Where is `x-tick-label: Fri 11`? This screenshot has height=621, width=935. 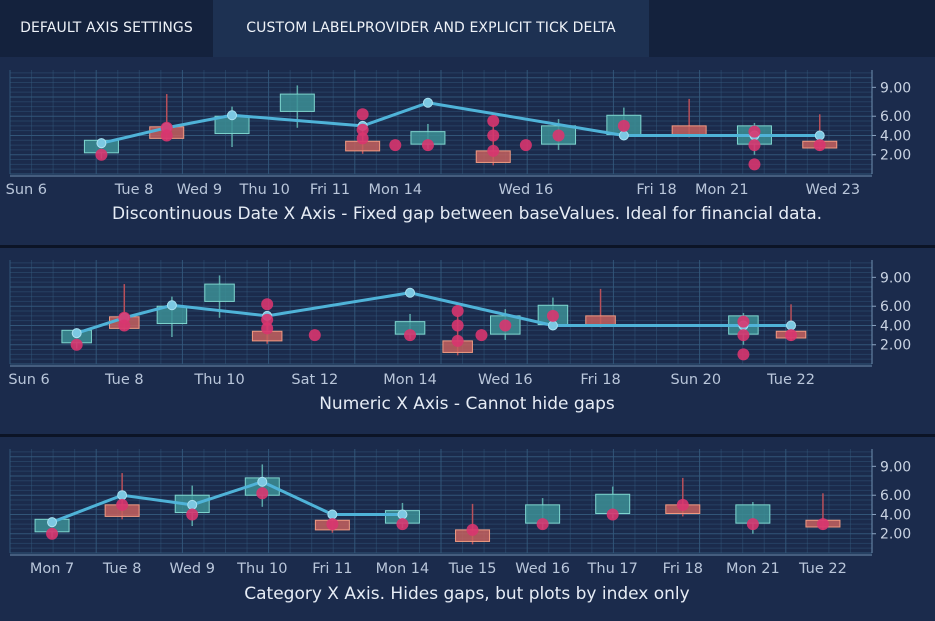 x-tick-label: Fri 11 is located at coordinates (332, 569).